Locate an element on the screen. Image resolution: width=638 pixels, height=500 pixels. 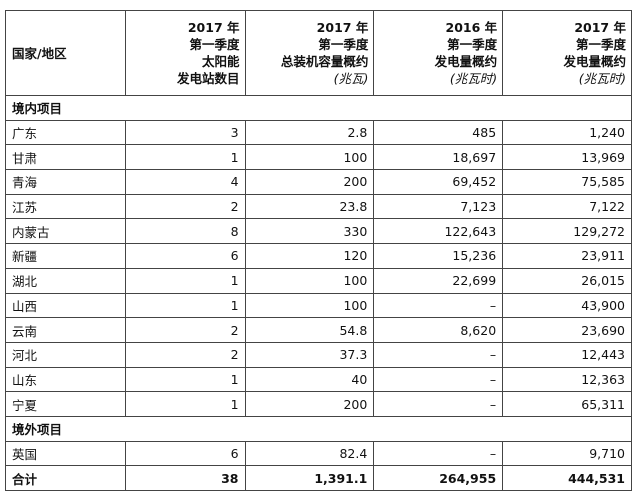
region-cell: 山西 is located at coordinates (65, 305).